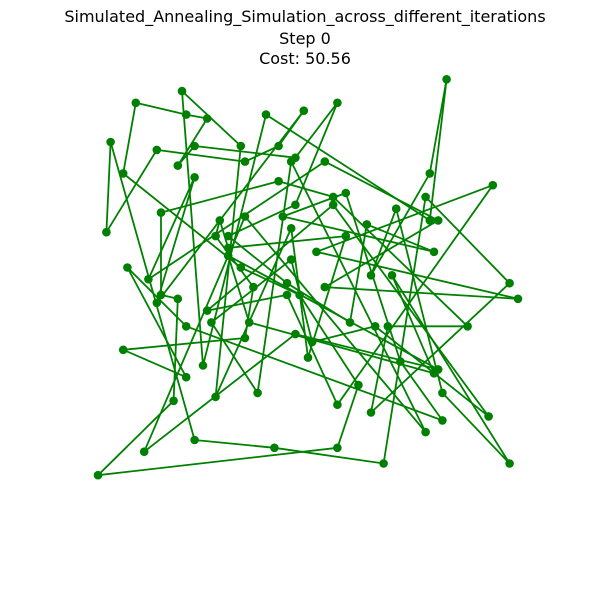 The height and width of the screenshot is (600, 600). Describe the element at coordinates (305, 38) in the screenshot. I see `chart-step-label: Step 0` at that location.